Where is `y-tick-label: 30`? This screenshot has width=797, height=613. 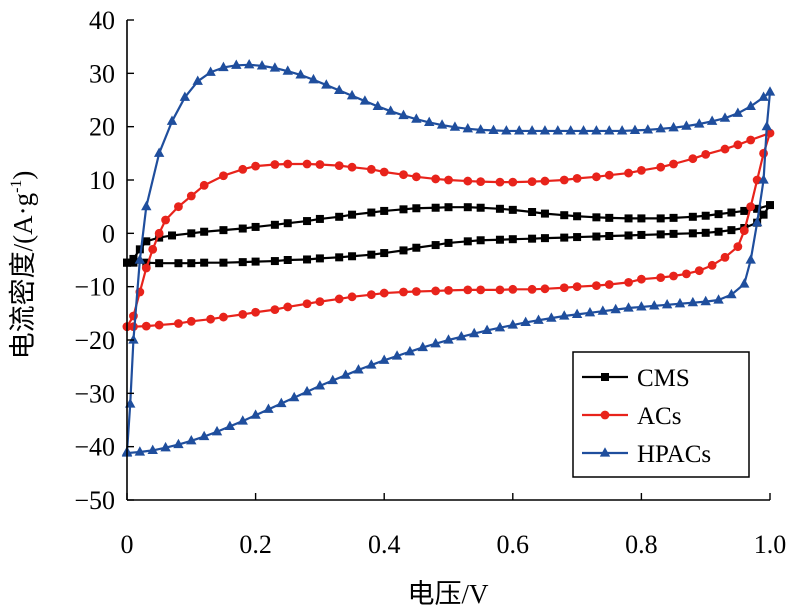
y-tick-label: 30 is located at coordinates (102, 73).